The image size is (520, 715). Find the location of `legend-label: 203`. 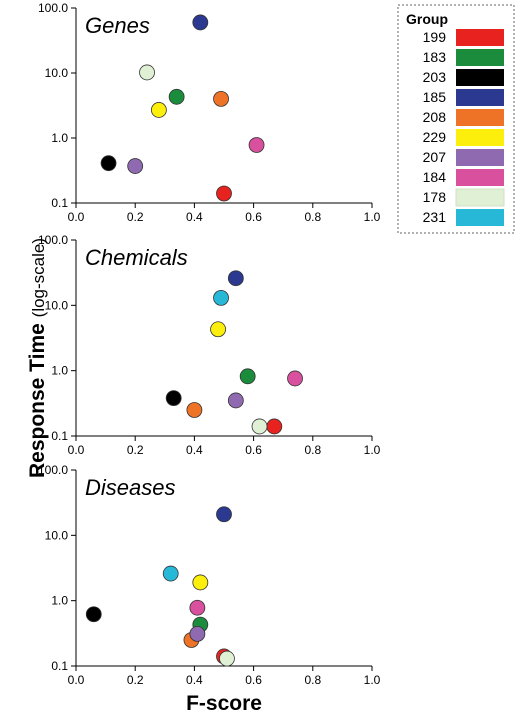

legend-label: 203 is located at coordinates (435, 77).